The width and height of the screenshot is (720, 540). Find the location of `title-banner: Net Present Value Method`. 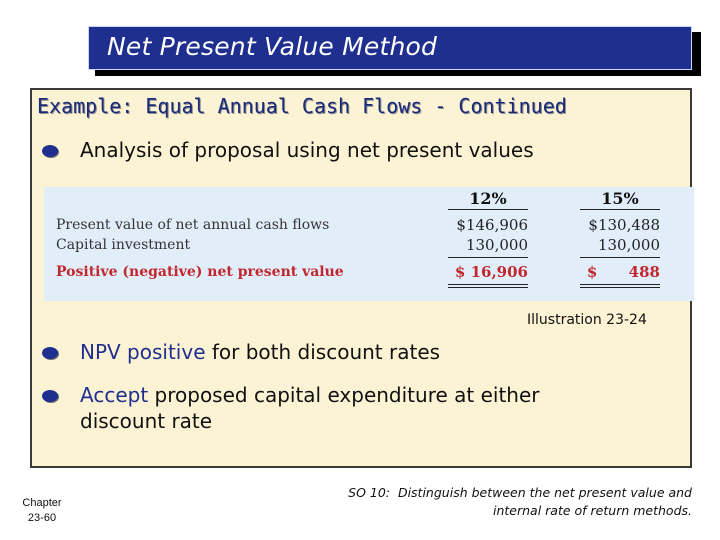

title-banner: Net Present Value Method is located at coordinates (390, 48).